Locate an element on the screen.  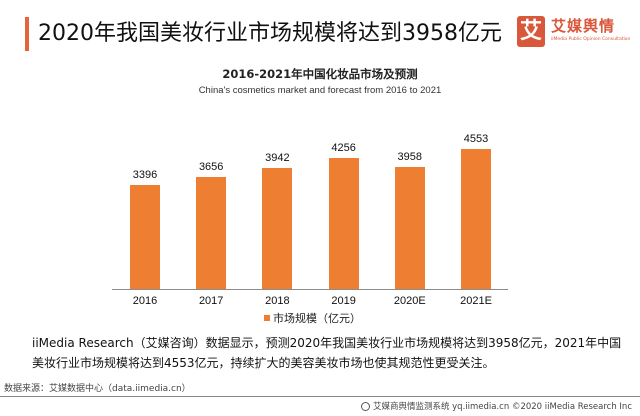
bar-group: 3958 2020E is located at coordinates (410, 203).